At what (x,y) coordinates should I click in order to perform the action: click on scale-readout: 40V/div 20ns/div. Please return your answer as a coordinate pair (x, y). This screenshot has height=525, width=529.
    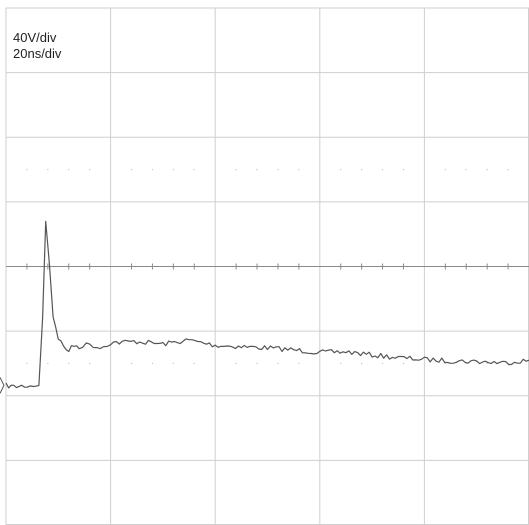
    Looking at the image, I should click on (37, 45).